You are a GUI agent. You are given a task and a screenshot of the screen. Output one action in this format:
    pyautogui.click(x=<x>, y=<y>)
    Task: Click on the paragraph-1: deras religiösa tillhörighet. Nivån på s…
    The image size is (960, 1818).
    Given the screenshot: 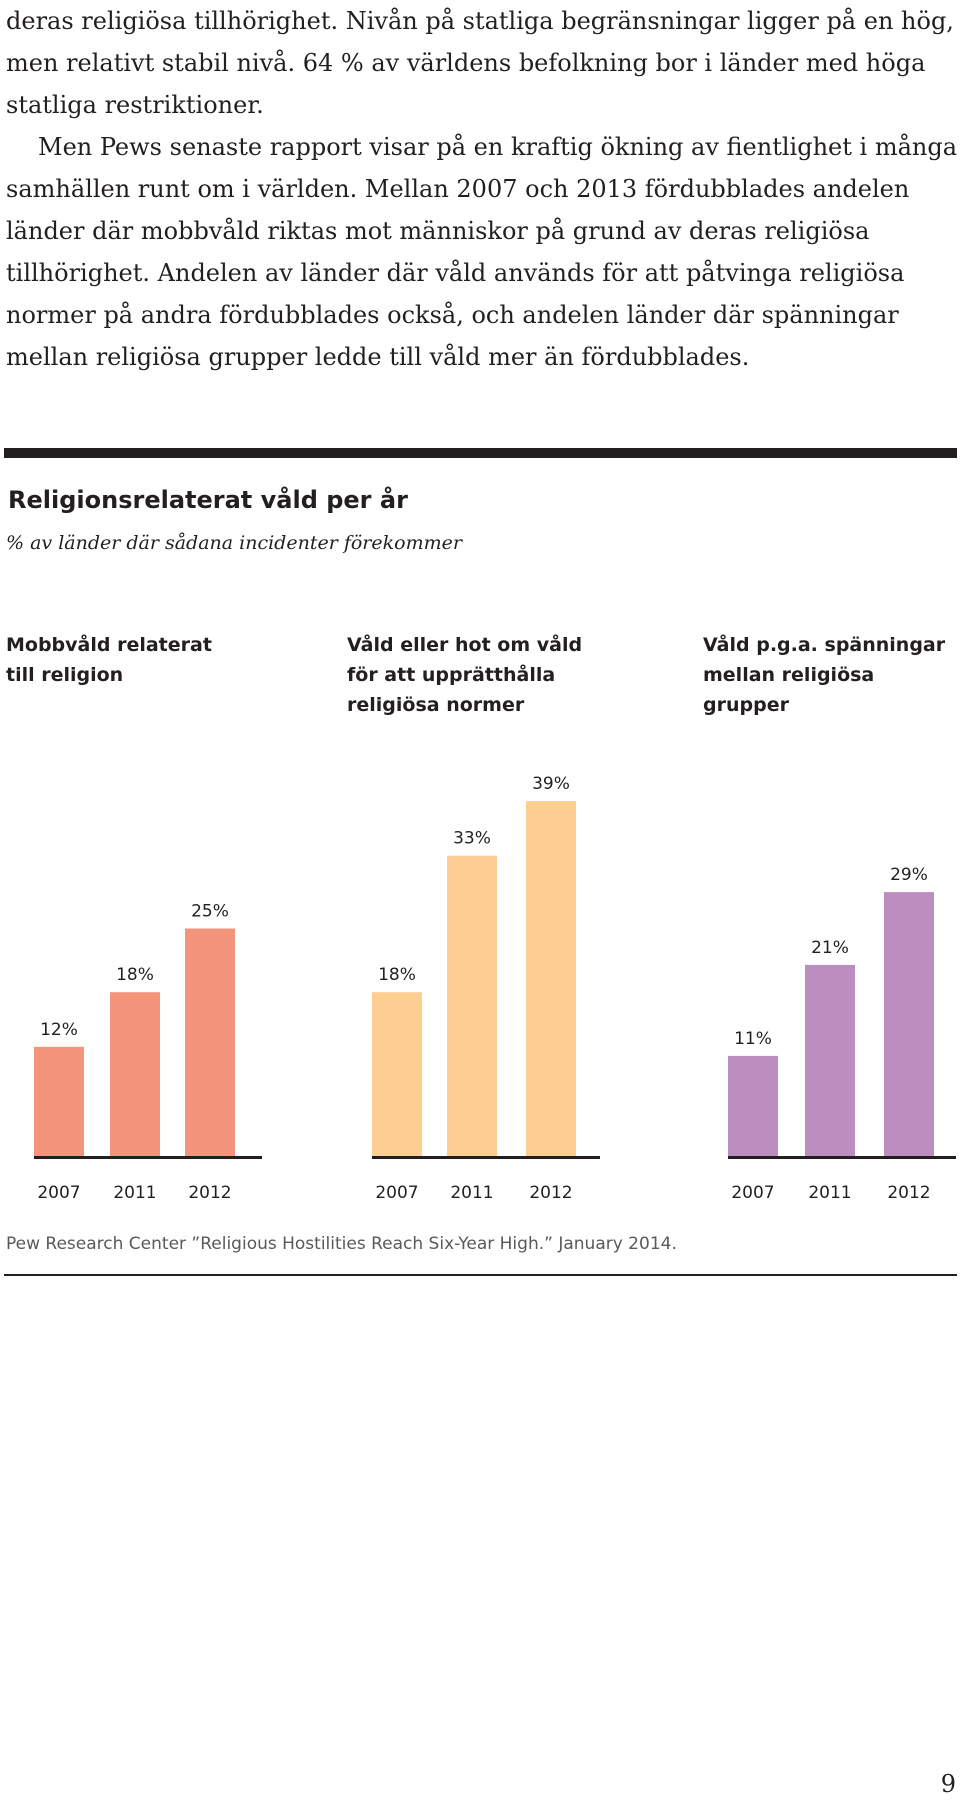 What is the action you would take?
    pyautogui.click(x=480, y=63)
    